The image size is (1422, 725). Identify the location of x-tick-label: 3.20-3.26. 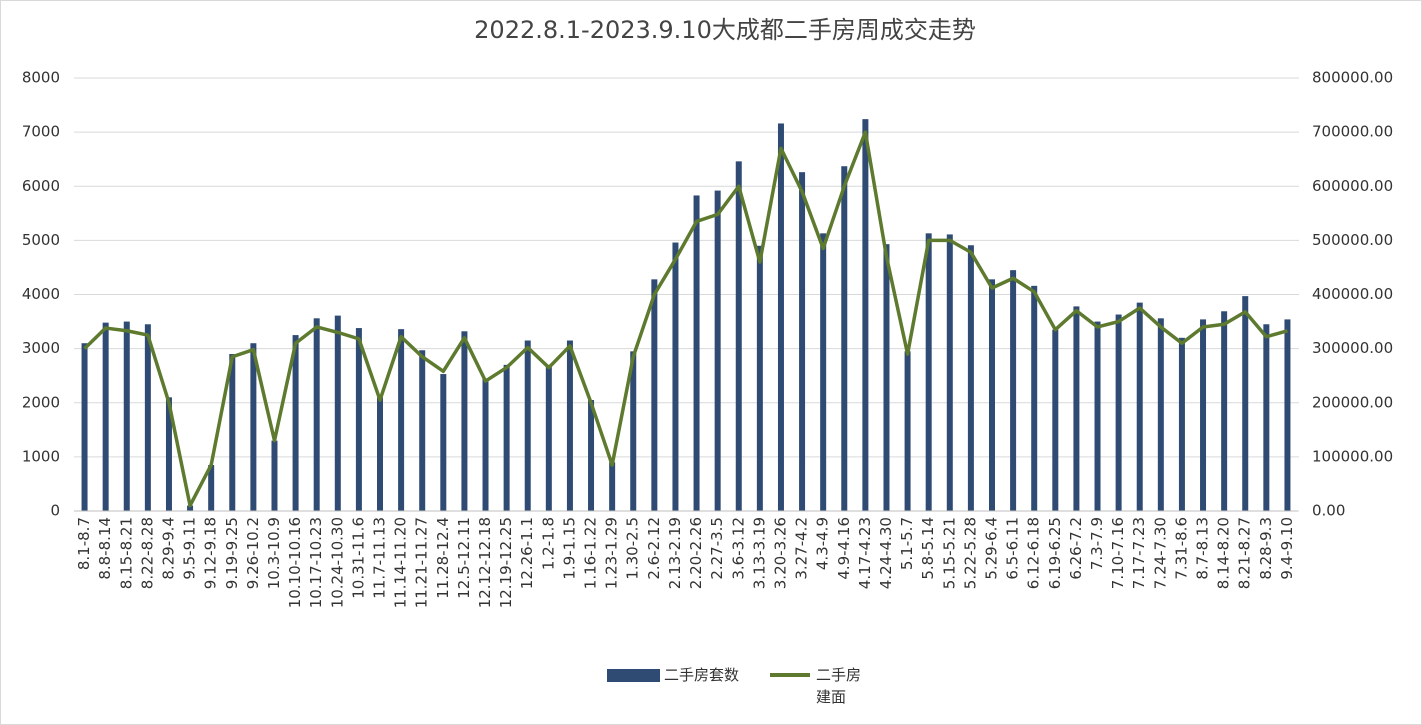
(780, 553).